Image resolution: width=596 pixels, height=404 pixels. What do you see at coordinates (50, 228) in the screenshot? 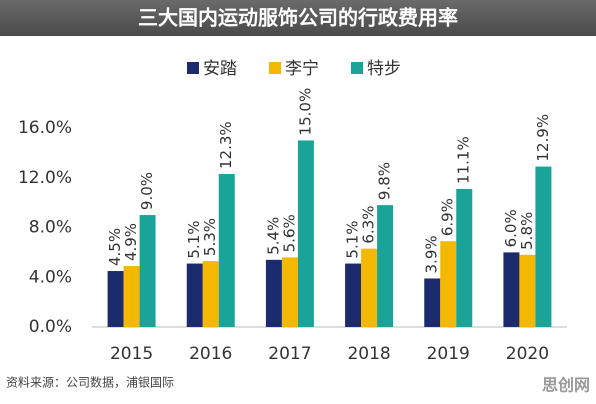
I see `y-tick-label: 8.0%` at bounding box center [50, 228].